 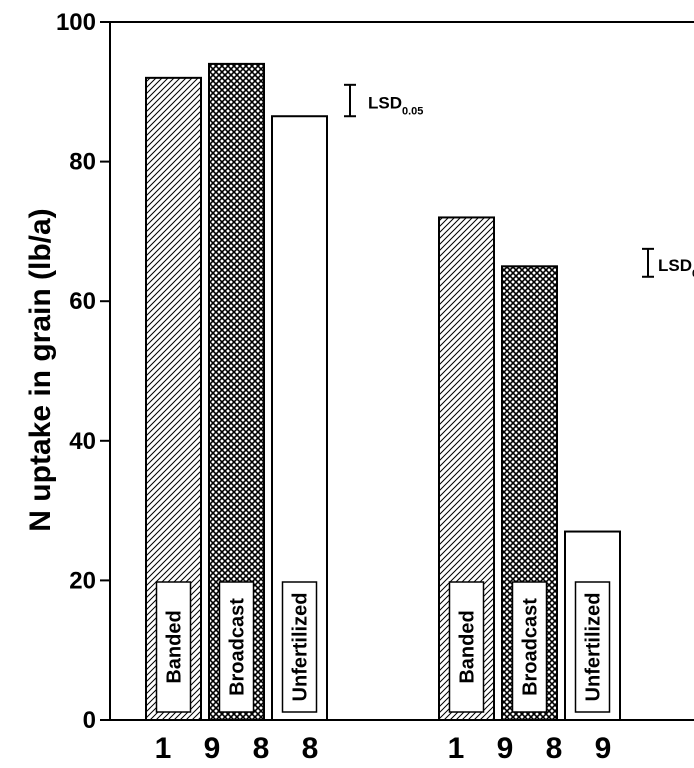 What do you see at coordinates (89, 720) in the screenshot?
I see `y-tick-label: 0` at bounding box center [89, 720].